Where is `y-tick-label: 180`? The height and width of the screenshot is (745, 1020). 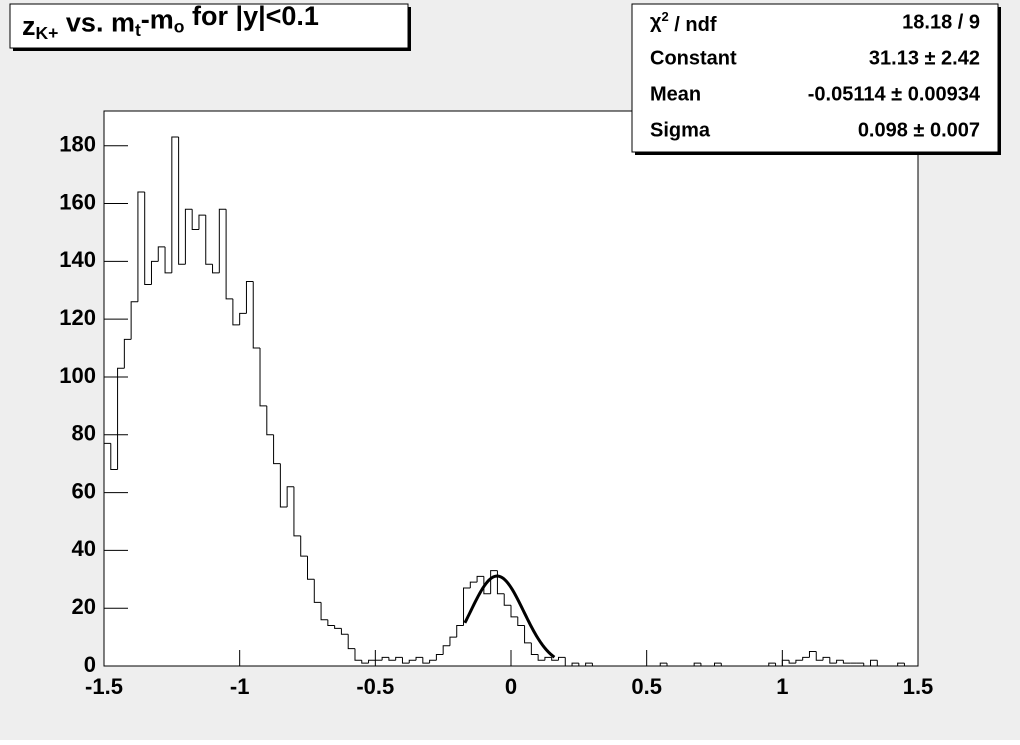
y-tick-label: 180 is located at coordinates (77, 144).